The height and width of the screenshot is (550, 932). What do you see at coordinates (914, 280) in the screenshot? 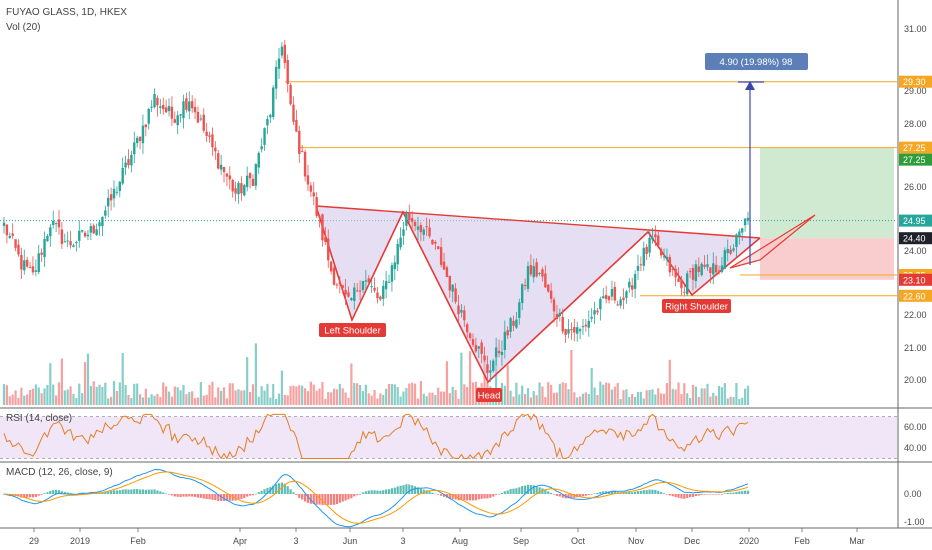
I see `price-tag-stop: 23.10` at bounding box center [914, 280].